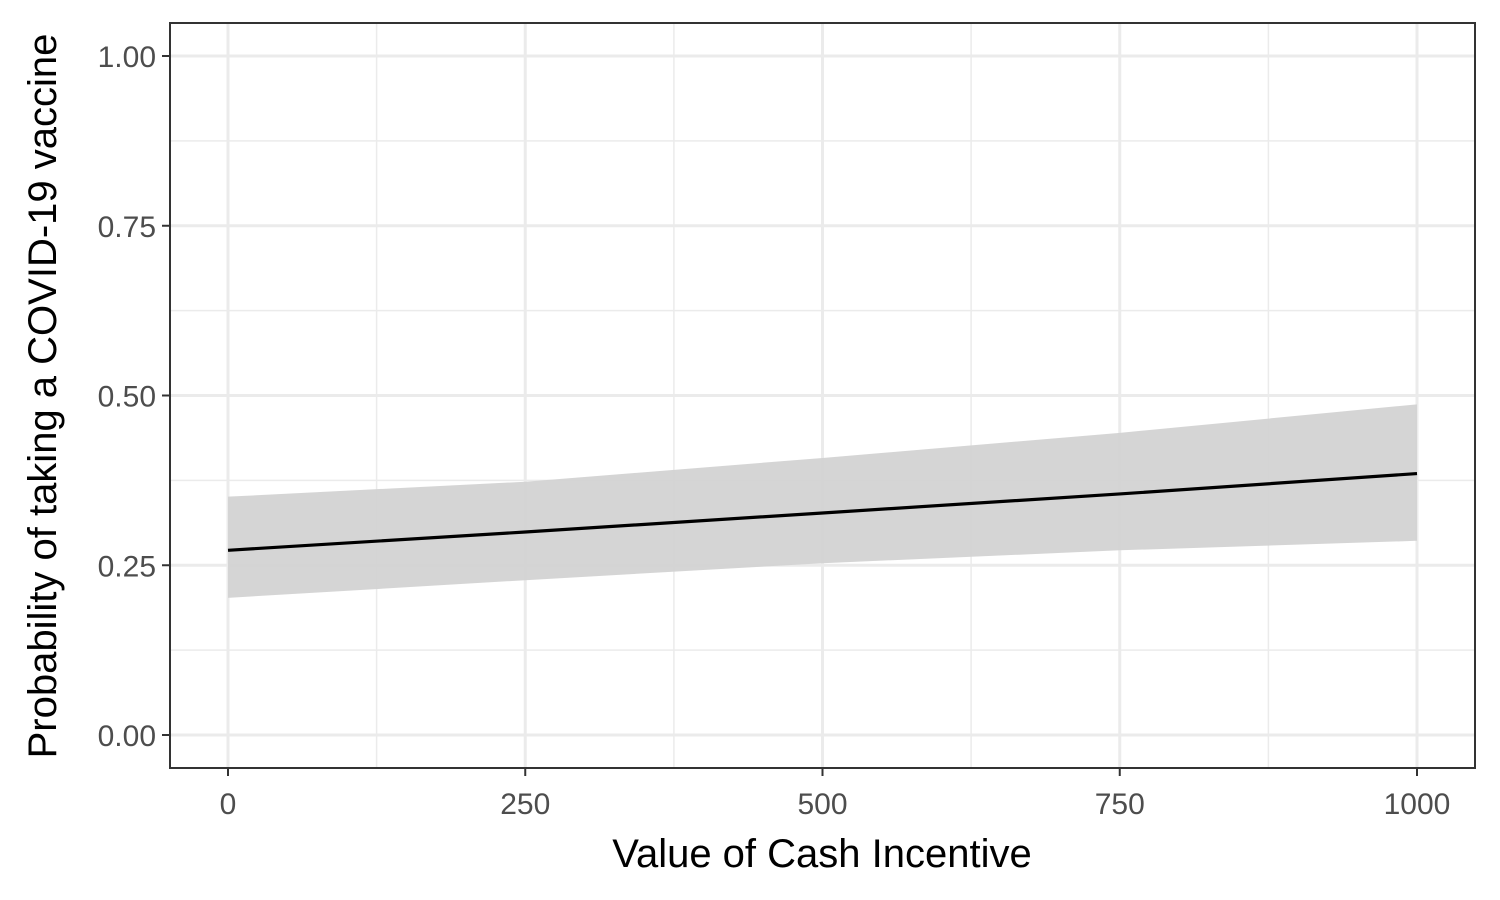  Describe the element at coordinates (1120, 804) in the screenshot. I see `x-tick-label: 750` at that location.